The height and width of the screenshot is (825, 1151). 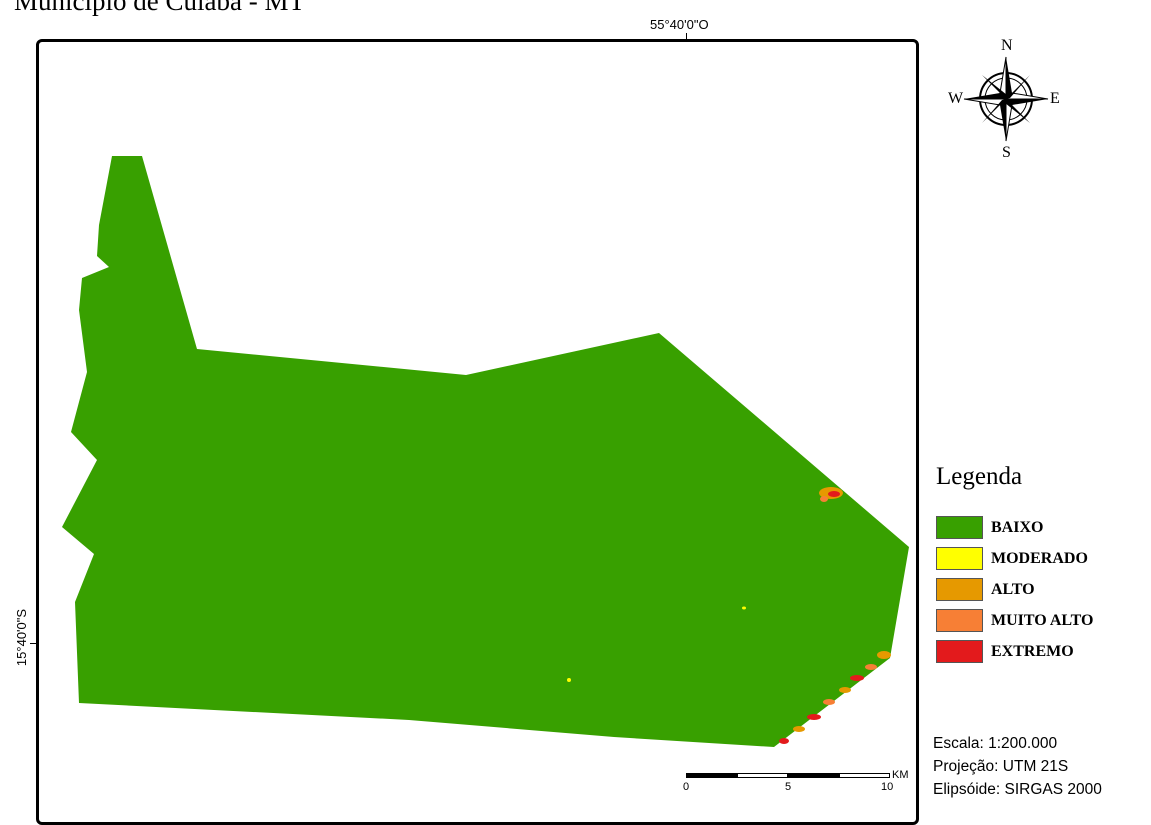 I want to click on legend-item-muito-alto: MUITO ALTO, so click(x=1014, y=620).